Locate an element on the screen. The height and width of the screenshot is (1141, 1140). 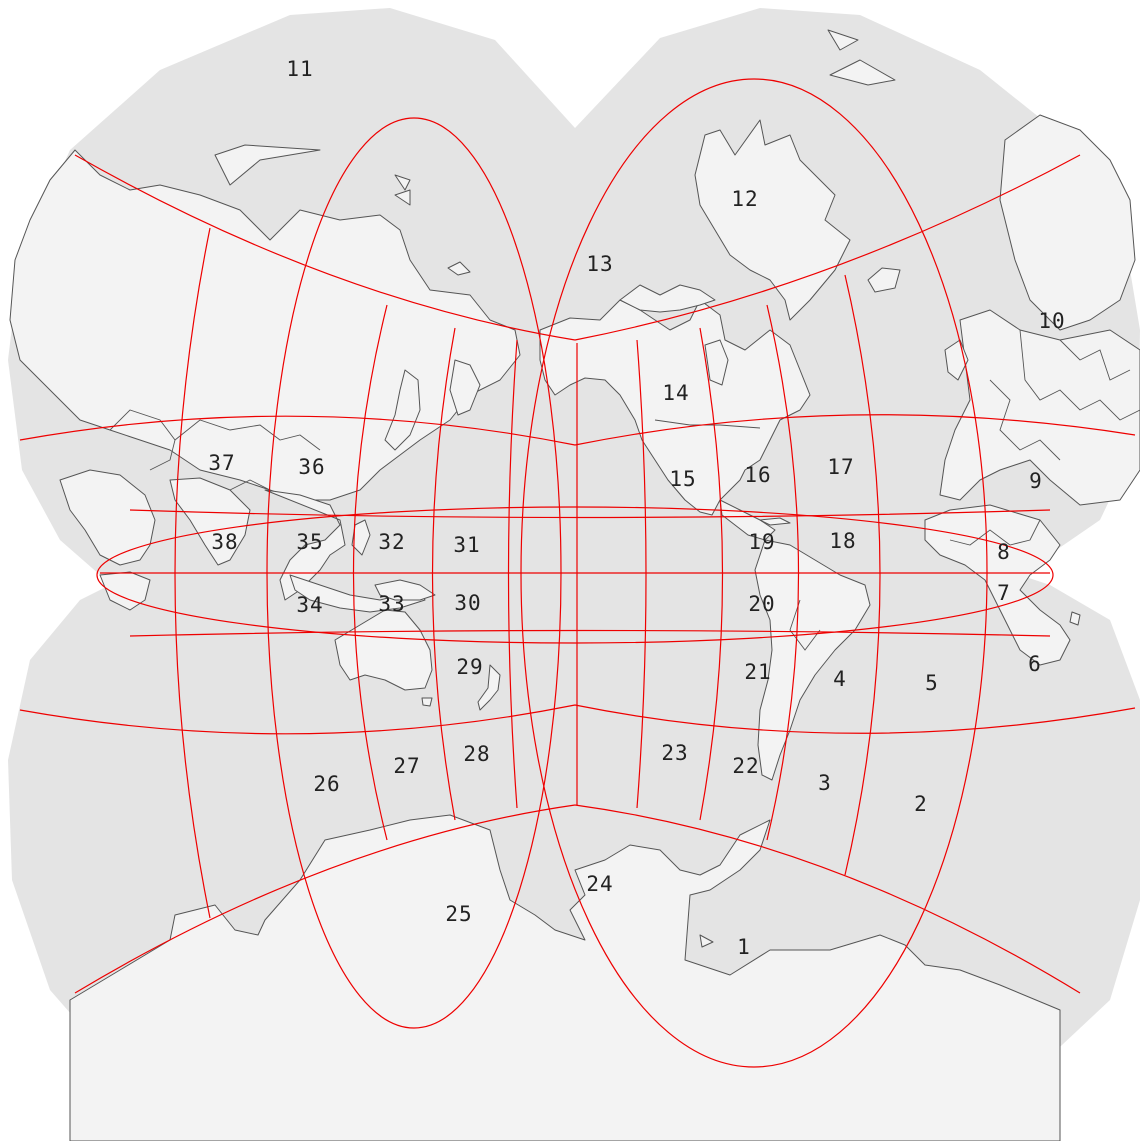
zone-label: 27 is located at coordinates (406, 766).